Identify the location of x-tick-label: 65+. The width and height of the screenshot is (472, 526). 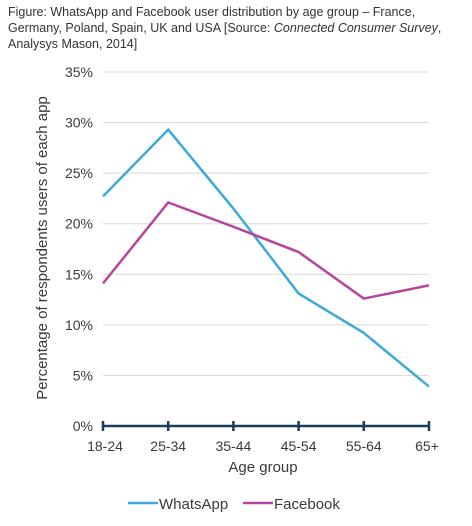
(427, 446).